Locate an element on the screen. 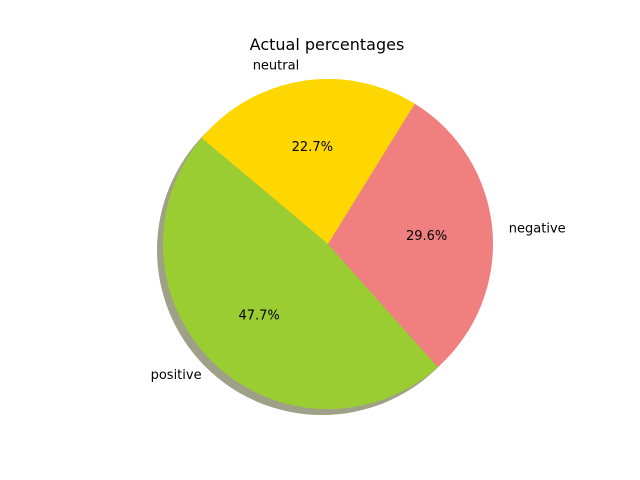 The height and width of the screenshot is (480, 640). pct-label-neutral: 22.7% is located at coordinates (312, 147).